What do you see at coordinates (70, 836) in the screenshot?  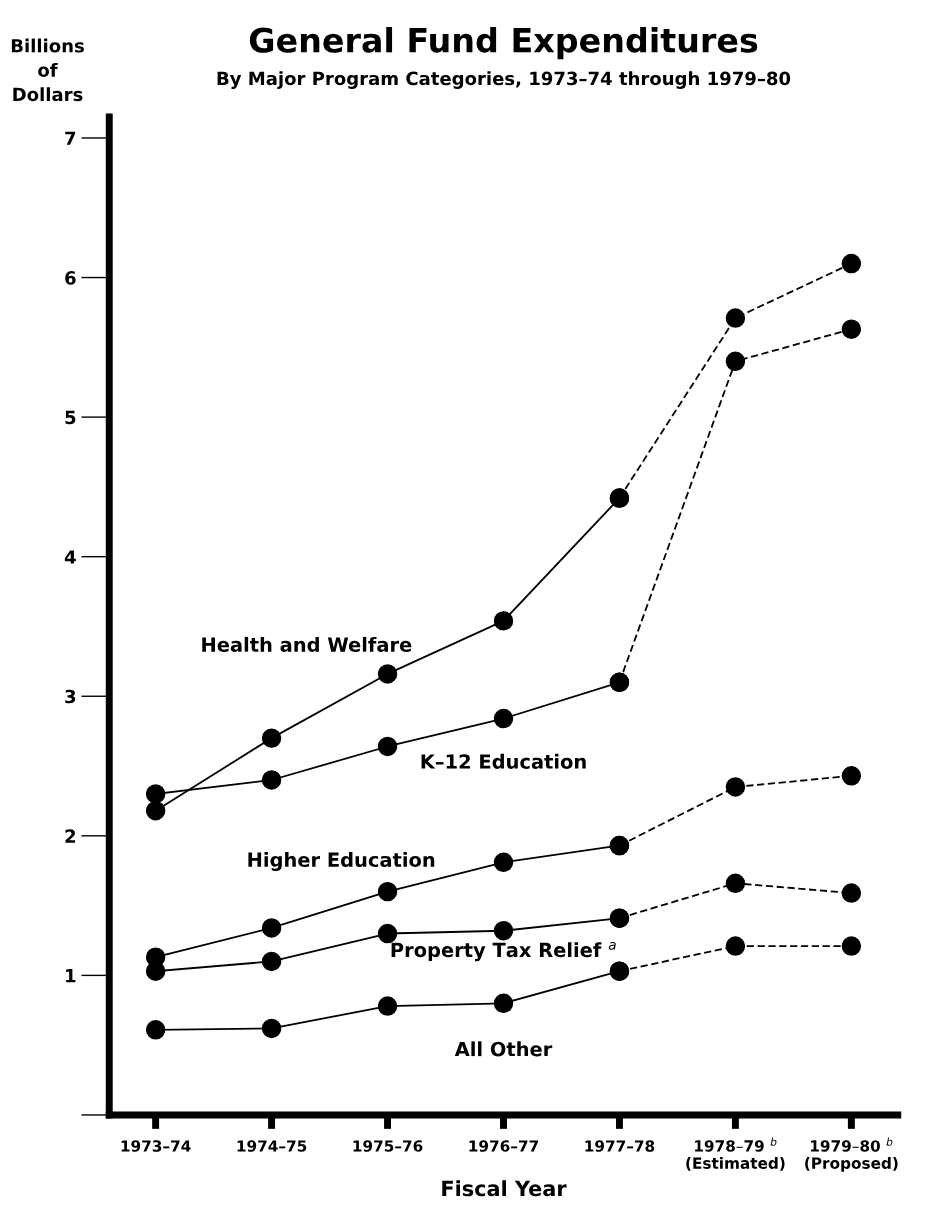 I see `y-tick-label: 2` at bounding box center [70, 836].